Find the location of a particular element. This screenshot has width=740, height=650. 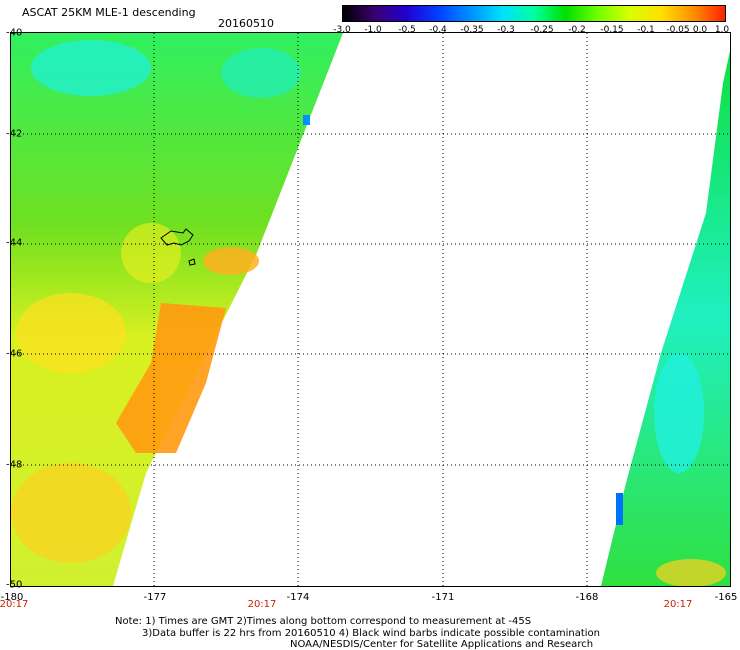

date-label: 20160510 is located at coordinates (246, 23).